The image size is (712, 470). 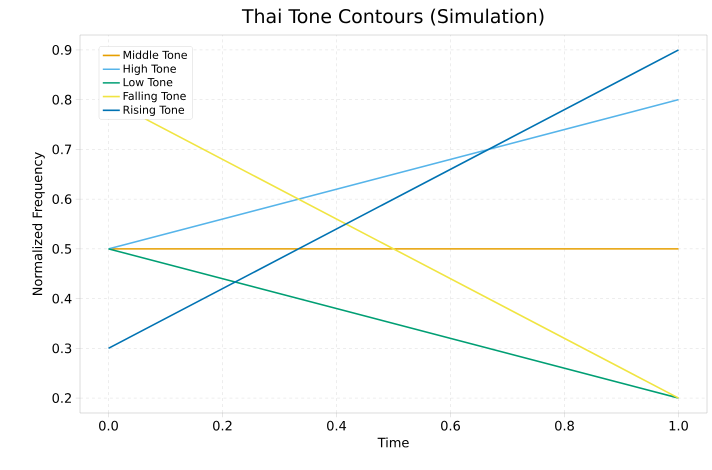 I want to click on y-tick-label: 0.8, so click(x=62, y=99).